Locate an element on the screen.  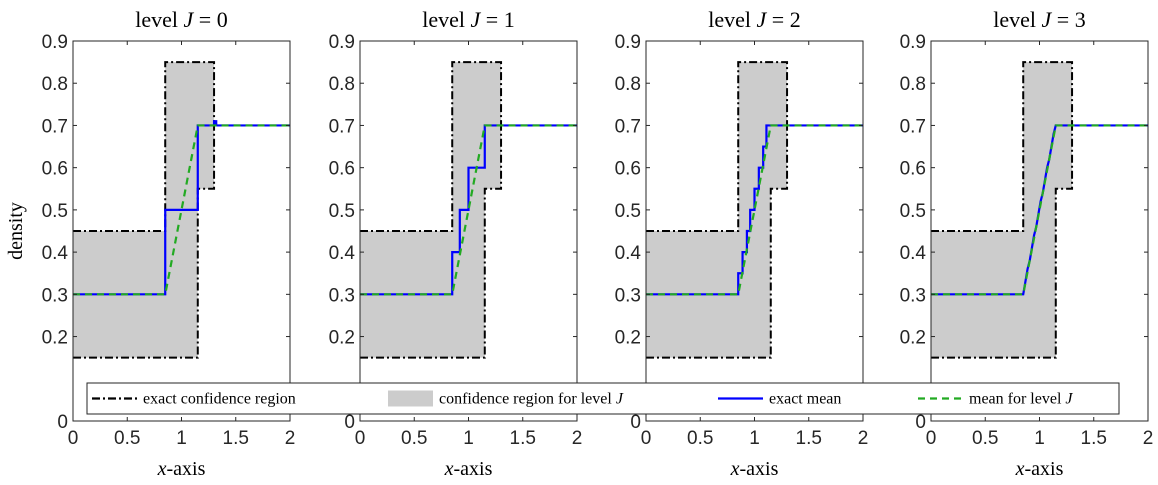
panel-title: level J = 2 is located at coordinates (754, 19).